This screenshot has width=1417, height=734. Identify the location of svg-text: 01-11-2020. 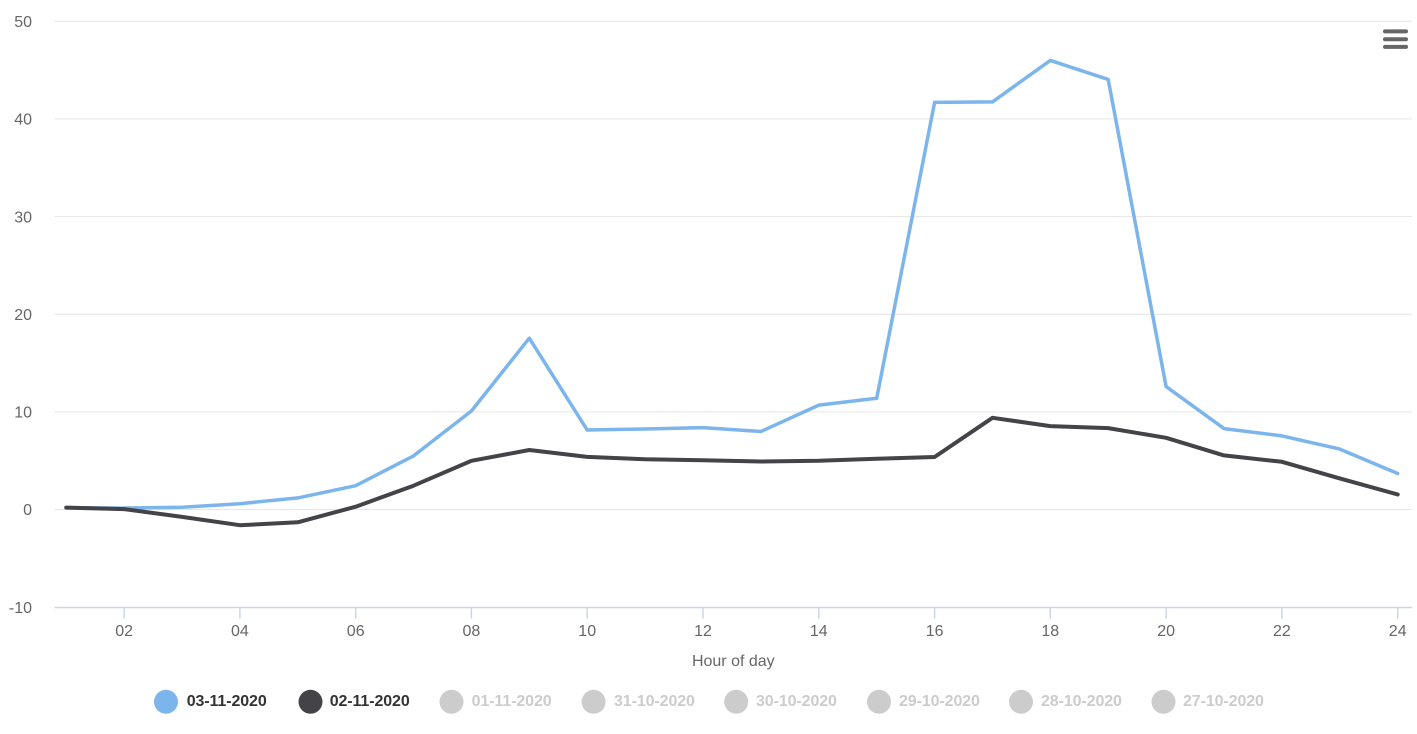
(512, 701).